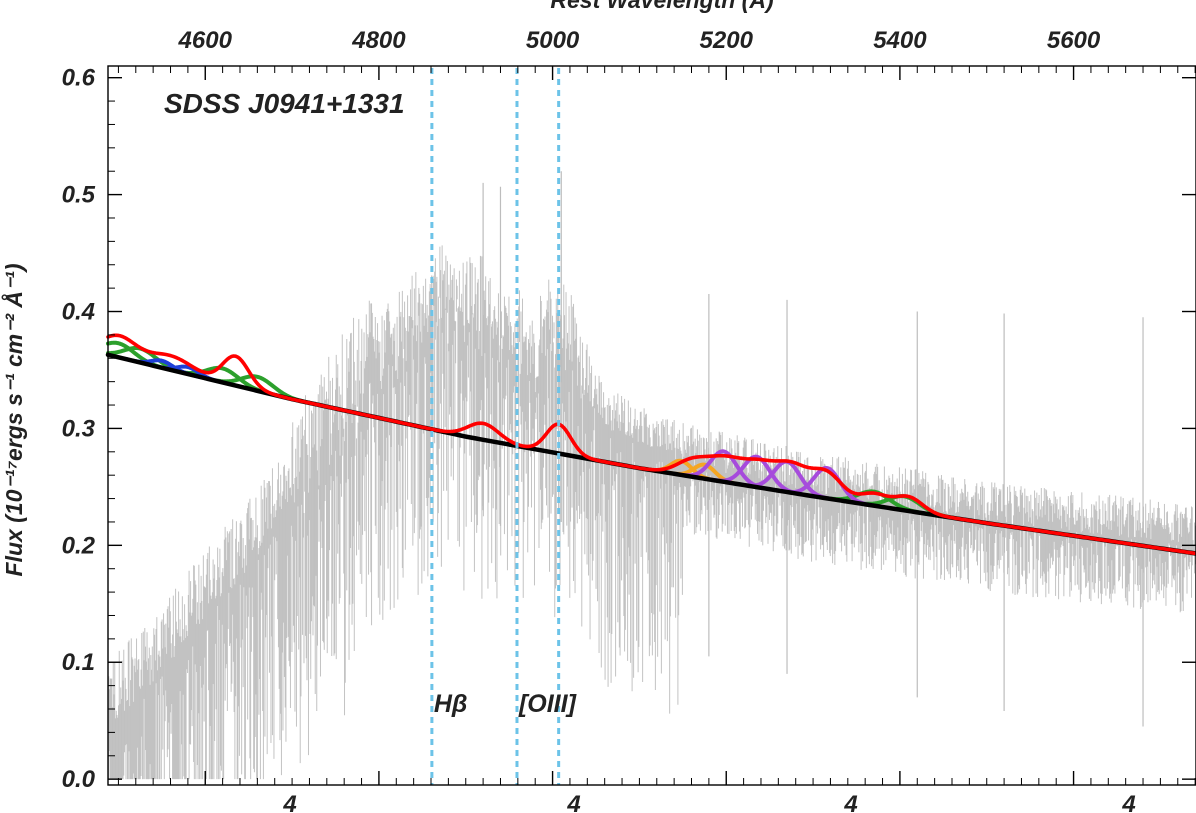 This screenshot has height=813, width=1196. I want to click on y-tick-label-0: 0.0, so click(79, 779).